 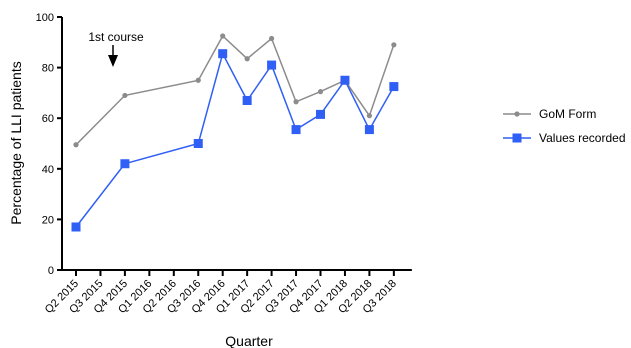 What do you see at coordinates (116, 48) in the screenshot?
I see `annotation: 1st course` at bounding box center [116, 48].